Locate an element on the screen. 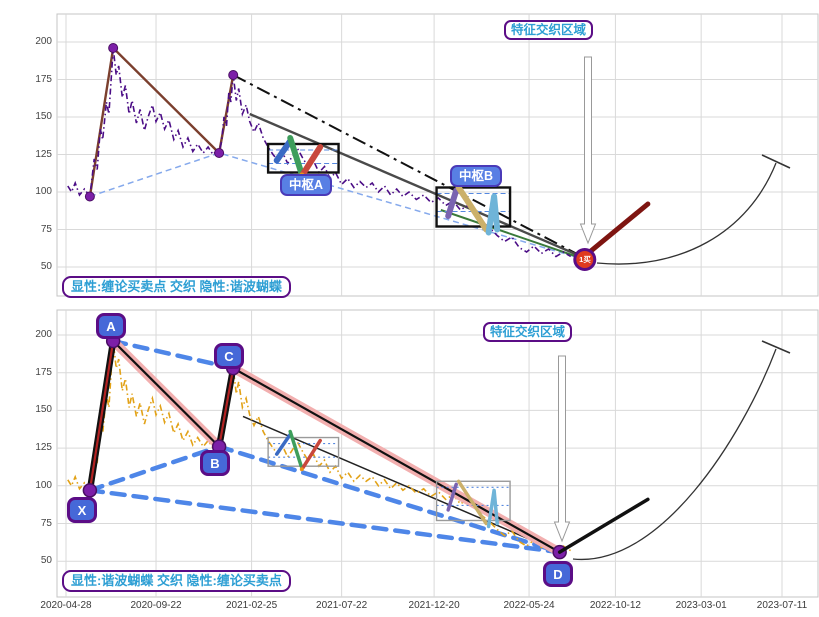  feature-zone-label-top: 特征交织区域 is located at coordinates (549, 30).